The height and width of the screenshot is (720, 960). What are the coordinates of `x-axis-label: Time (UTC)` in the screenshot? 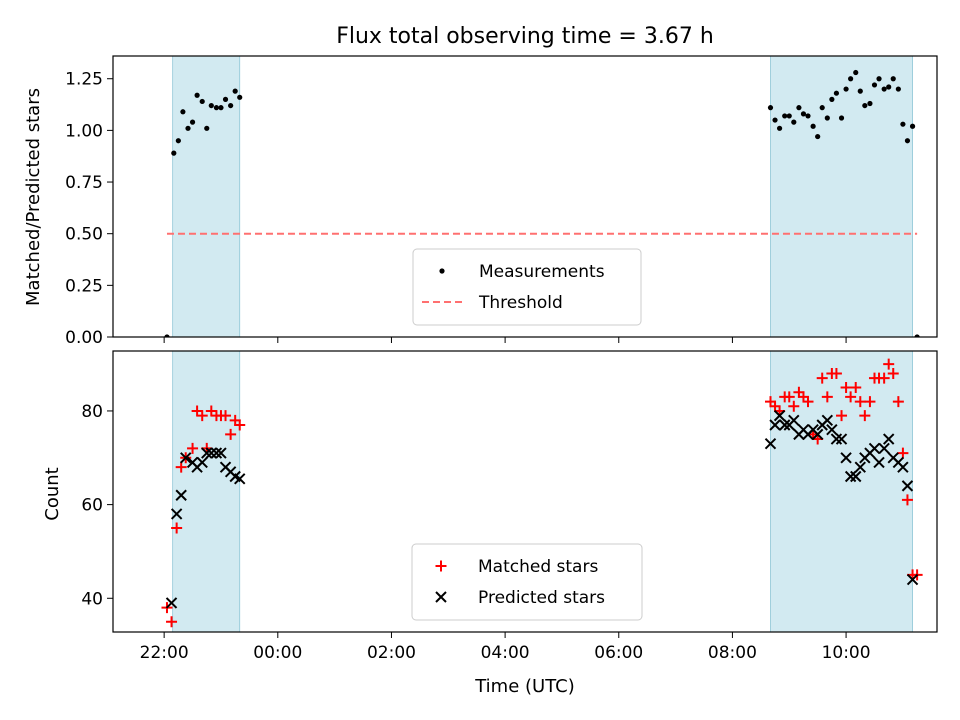 It's located at (524, 686).